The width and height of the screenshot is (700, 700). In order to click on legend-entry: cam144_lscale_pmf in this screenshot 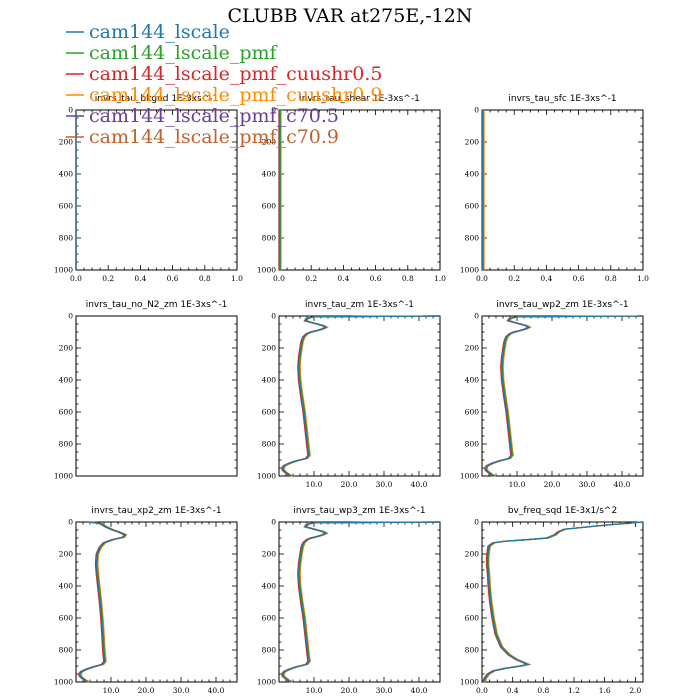, I will do `click(184, 53)`.